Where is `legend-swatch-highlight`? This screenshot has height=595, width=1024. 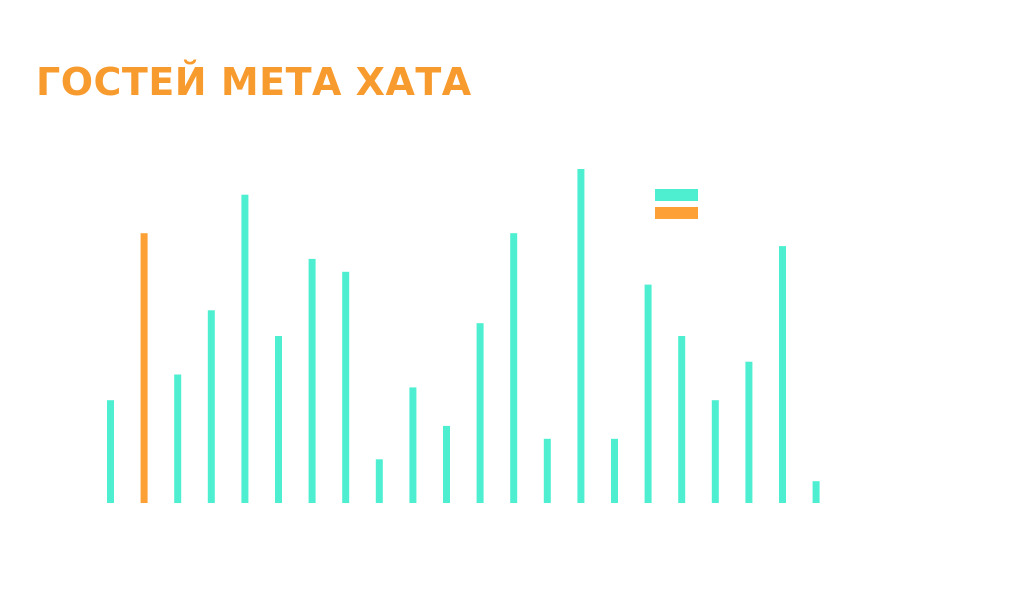 legend-swatch-highlight is located at coordinates (676, 213).